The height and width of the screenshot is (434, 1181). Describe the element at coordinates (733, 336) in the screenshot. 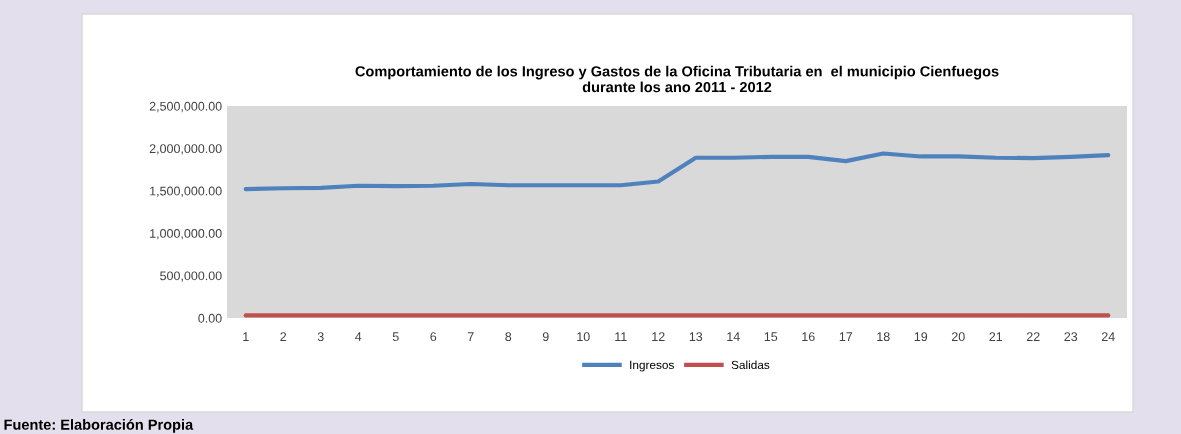

I see `x-tick-label: 14` at that location.